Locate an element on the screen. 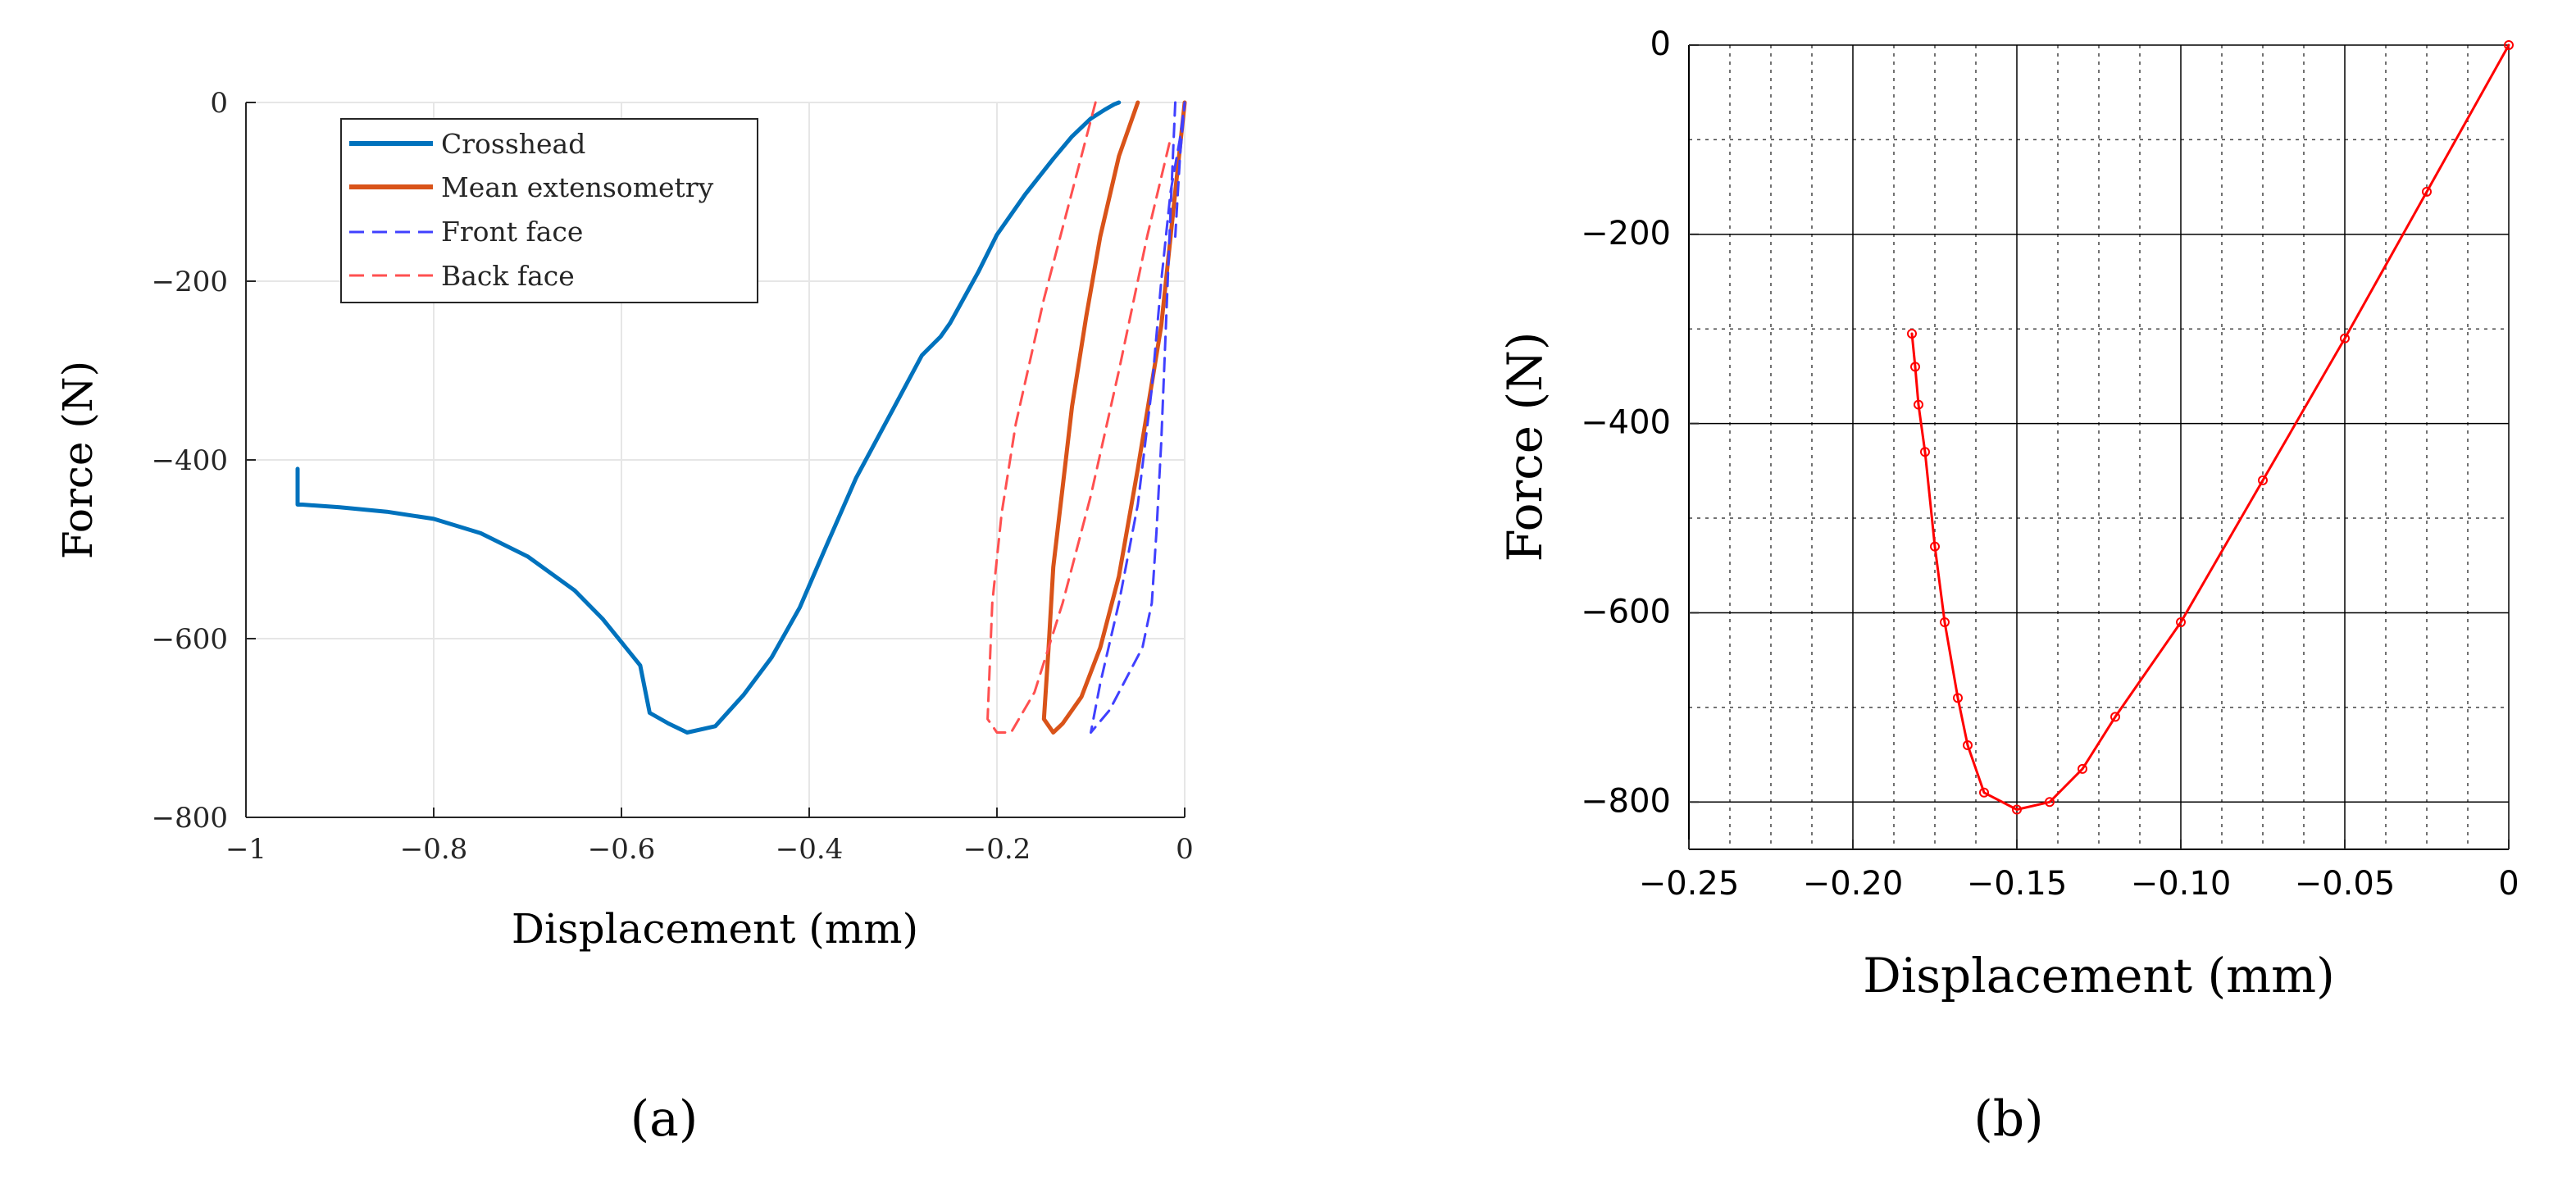 Image resolution: width=2576 pixels, height=1183 pixels. series-mean-extensometry is located at coordinates (1114, 417).